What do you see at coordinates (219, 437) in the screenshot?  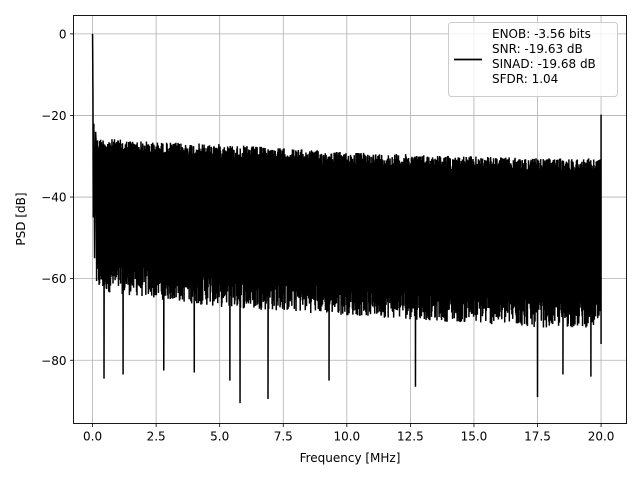 I see `x-tick-label: 5.0` at bounding box center [219, 437].